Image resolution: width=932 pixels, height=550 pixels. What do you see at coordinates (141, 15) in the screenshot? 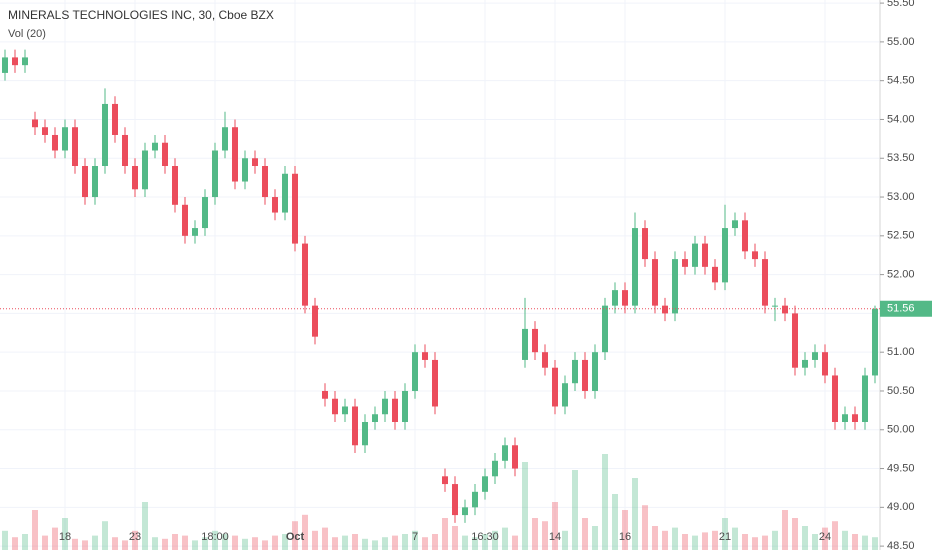
I see `chart-title: MINERALS TECHNOLOGIES INC, 30, Cboe BZX` at bounding box center [141, 15].